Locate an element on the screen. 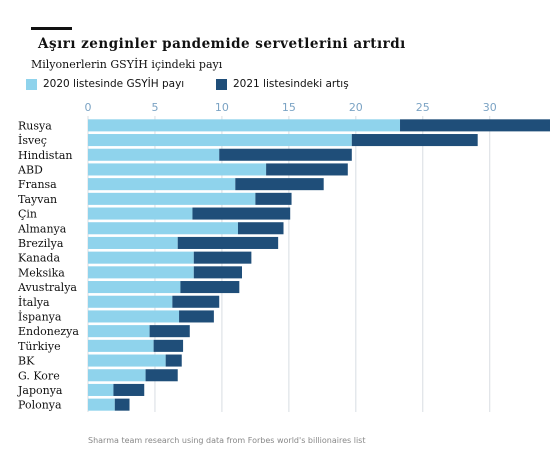  legend-swatch-2021 is located at coordinates (221, 84).